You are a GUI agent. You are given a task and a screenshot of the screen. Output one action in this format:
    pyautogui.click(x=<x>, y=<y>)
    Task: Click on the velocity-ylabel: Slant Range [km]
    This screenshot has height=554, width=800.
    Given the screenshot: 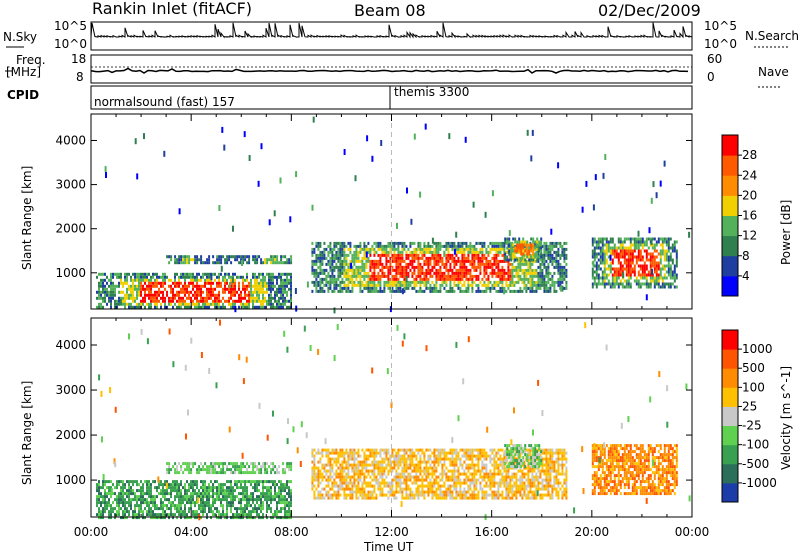 What is the action you would take?
    pyautogui.click(x=27, y=432)
    